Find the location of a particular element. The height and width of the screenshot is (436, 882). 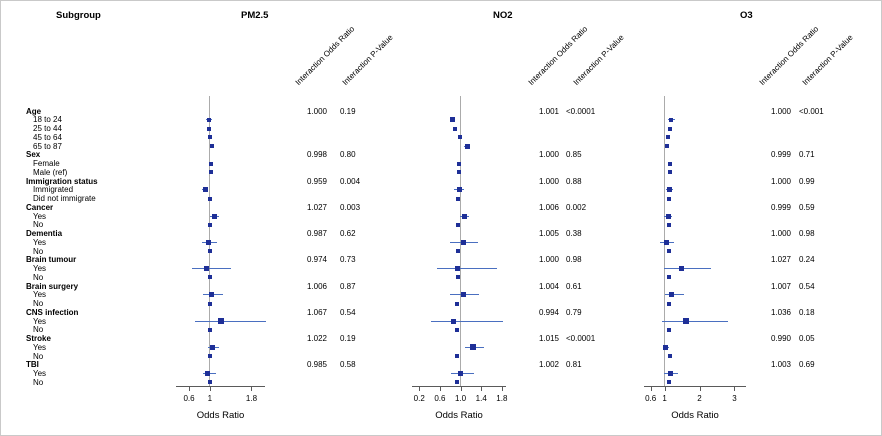

no2-reference-line is located at coordinates (461, 241).